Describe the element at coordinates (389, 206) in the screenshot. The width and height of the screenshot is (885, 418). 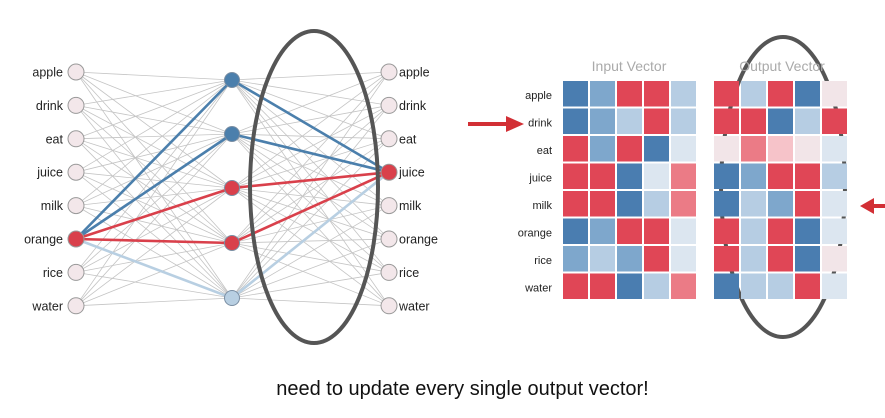
I see `output-node-milk` at that location.